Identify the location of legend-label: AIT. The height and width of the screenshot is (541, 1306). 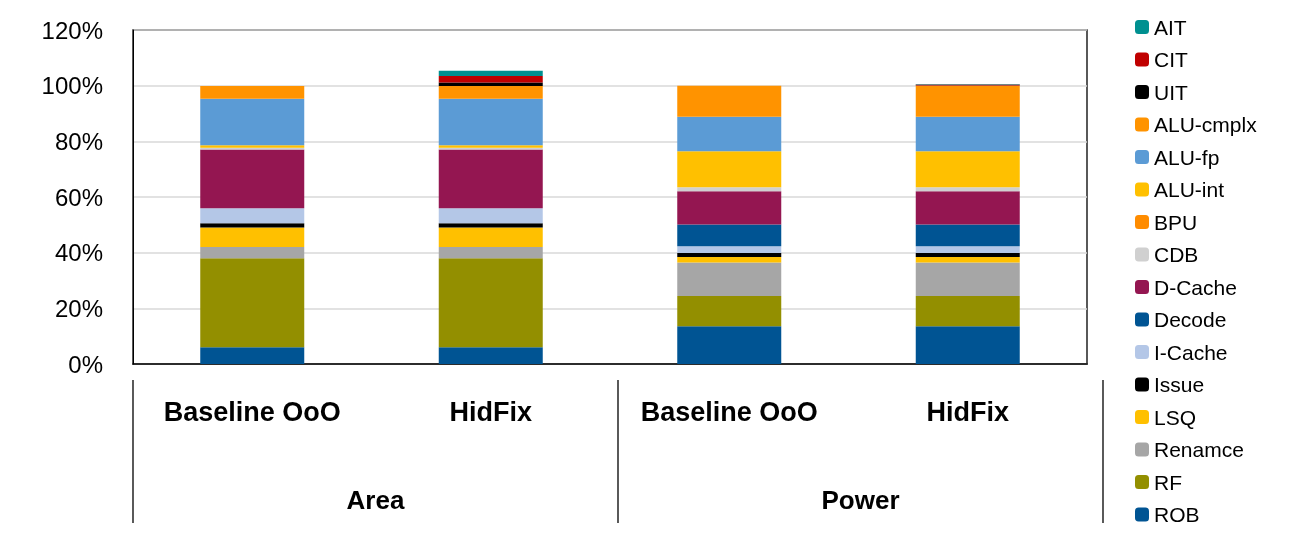
(1170, 27).